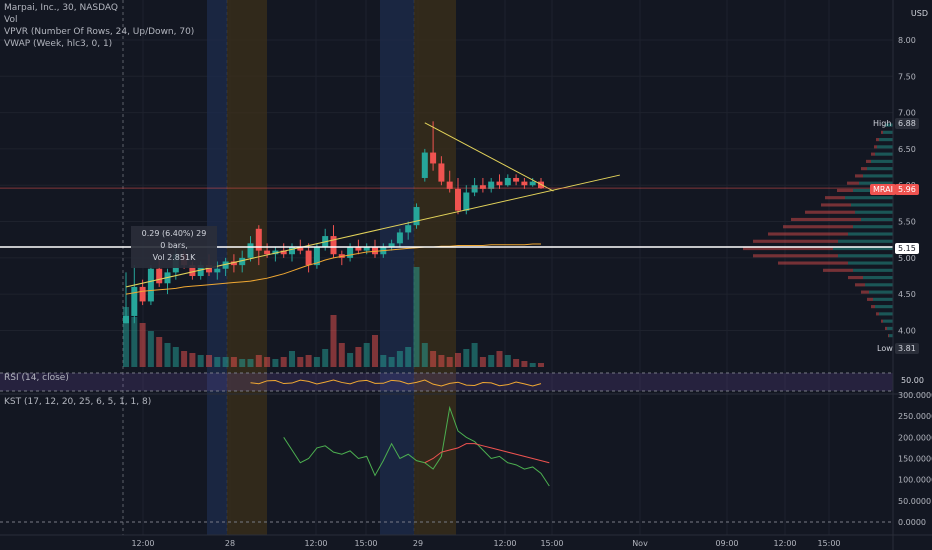 The height and width of the screenshot is (550, 932). What do you see at coordinates (396, 383) in the screenshot?
I see `rsi-line` at bounding box center [396, 383].